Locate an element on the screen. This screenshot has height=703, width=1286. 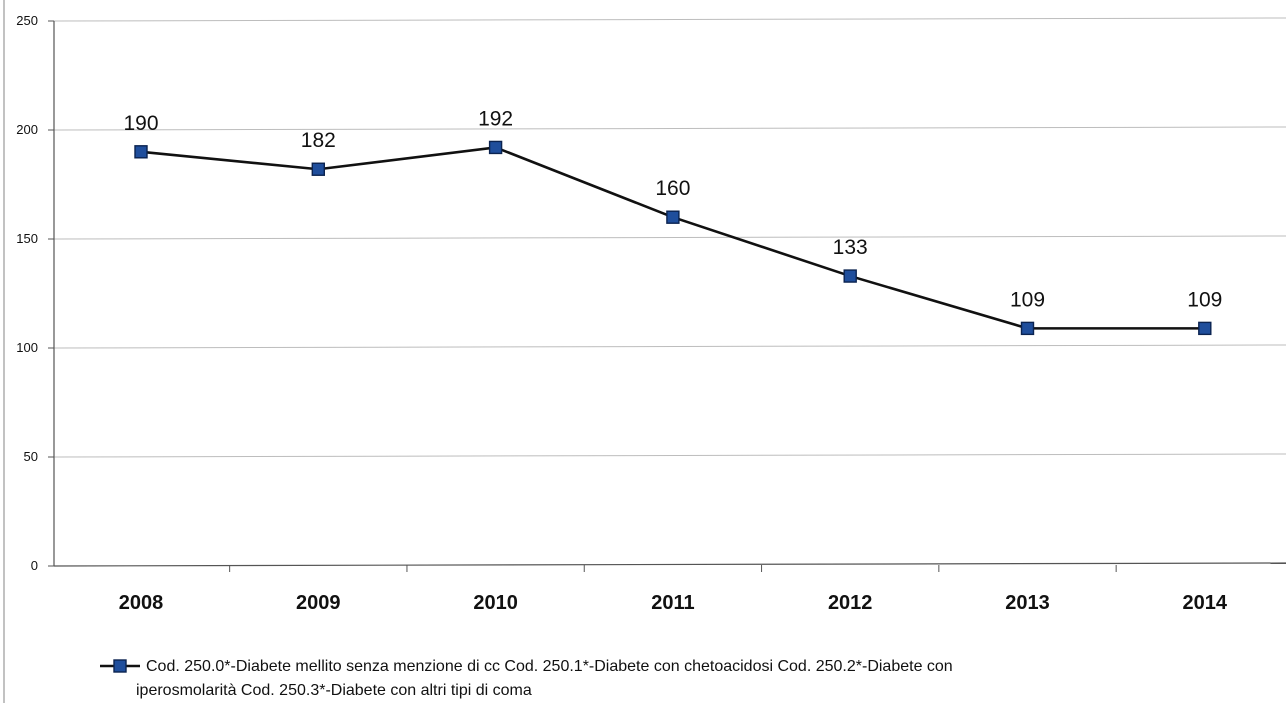
data-label-2014: 109 is located at coordinates (1204, 299).